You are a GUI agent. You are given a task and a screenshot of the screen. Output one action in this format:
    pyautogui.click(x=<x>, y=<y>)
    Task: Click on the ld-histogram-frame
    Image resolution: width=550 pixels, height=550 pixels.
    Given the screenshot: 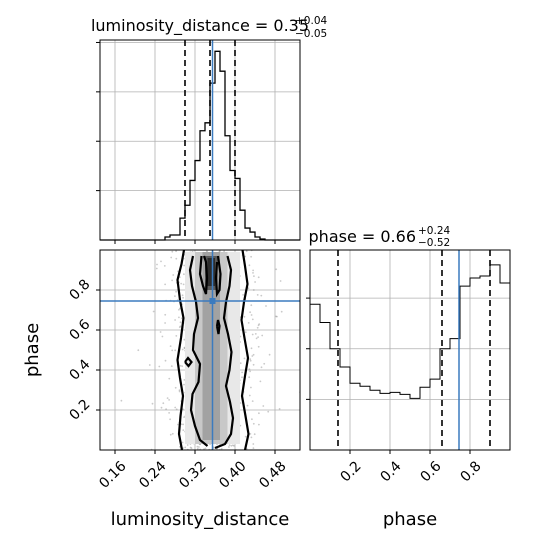 What is the action you would take?
    pyautogui.click(x=200, y=140)
    